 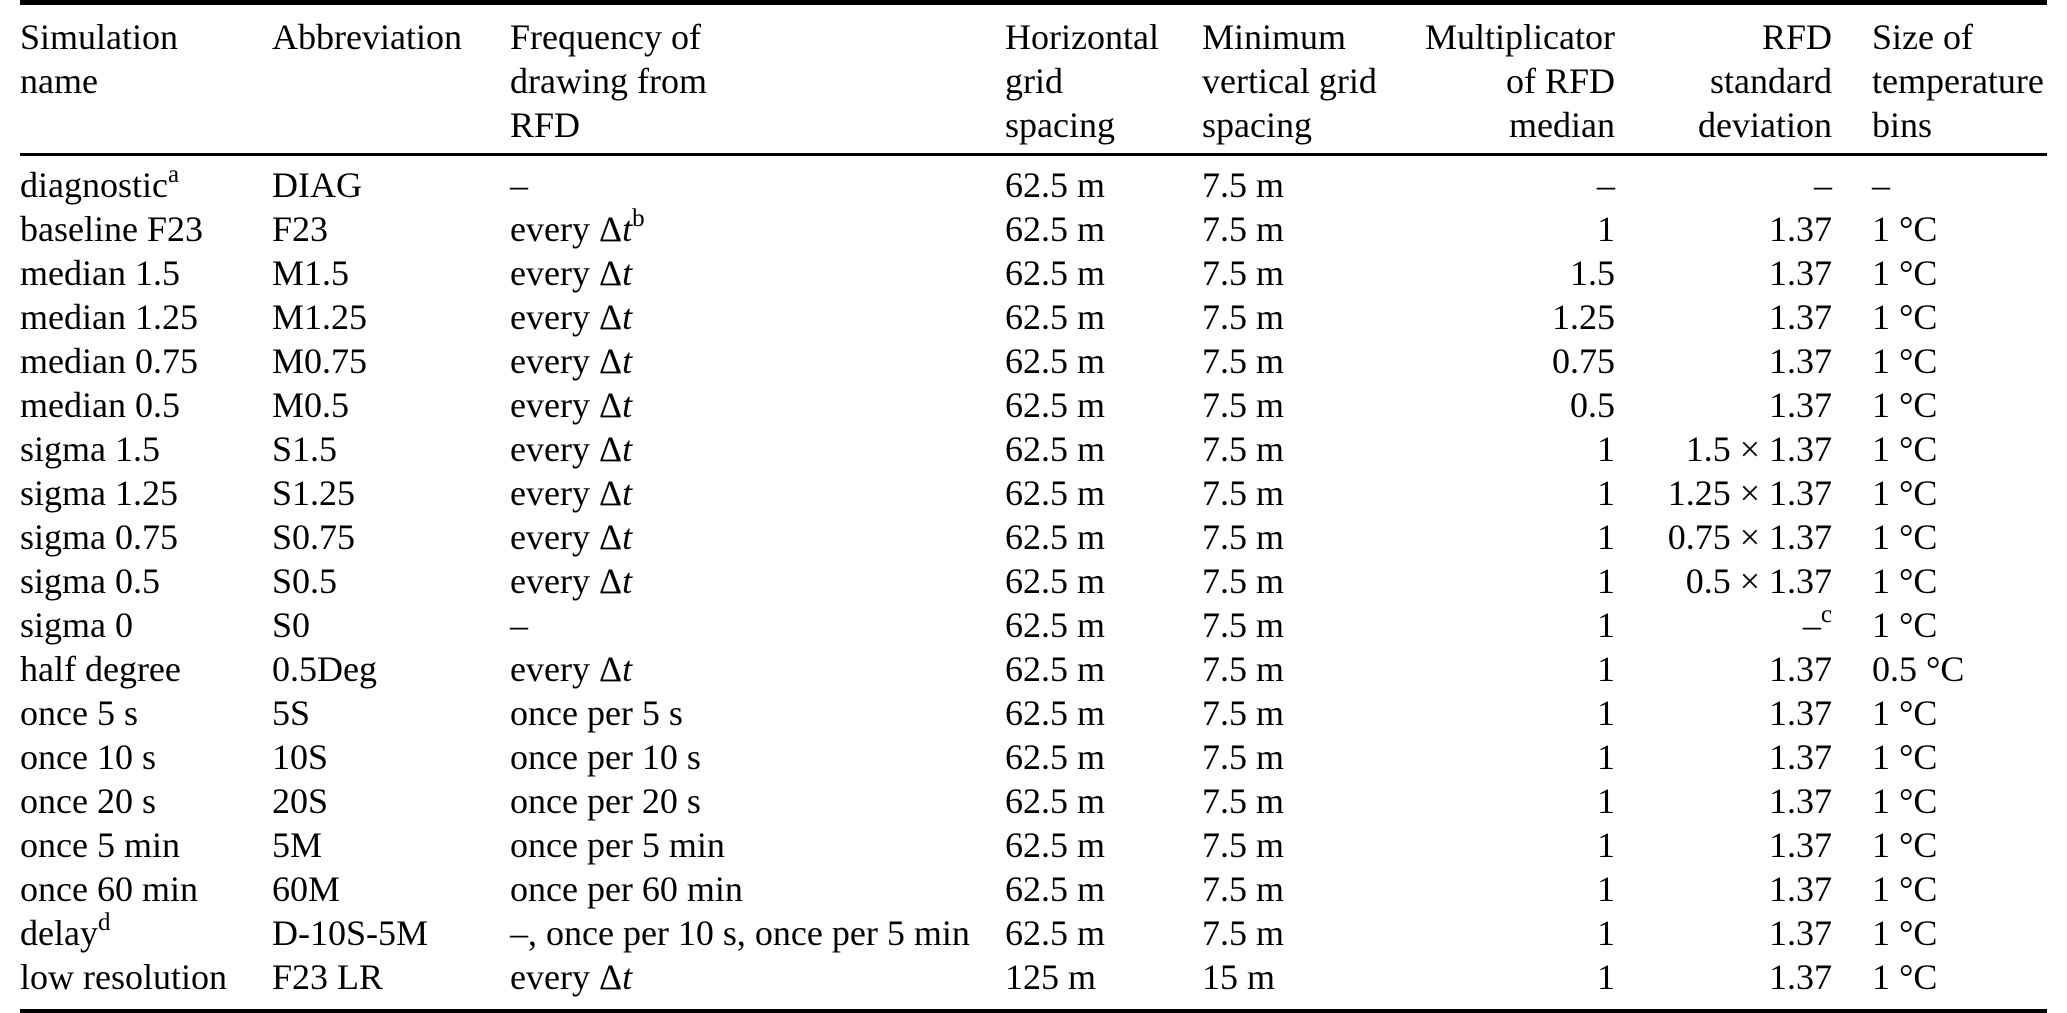 What do you see at coordinates (146, 405) in the screenshot?
I see `cell-simulation-name: median 0.5` at bounding box center [146, 405].